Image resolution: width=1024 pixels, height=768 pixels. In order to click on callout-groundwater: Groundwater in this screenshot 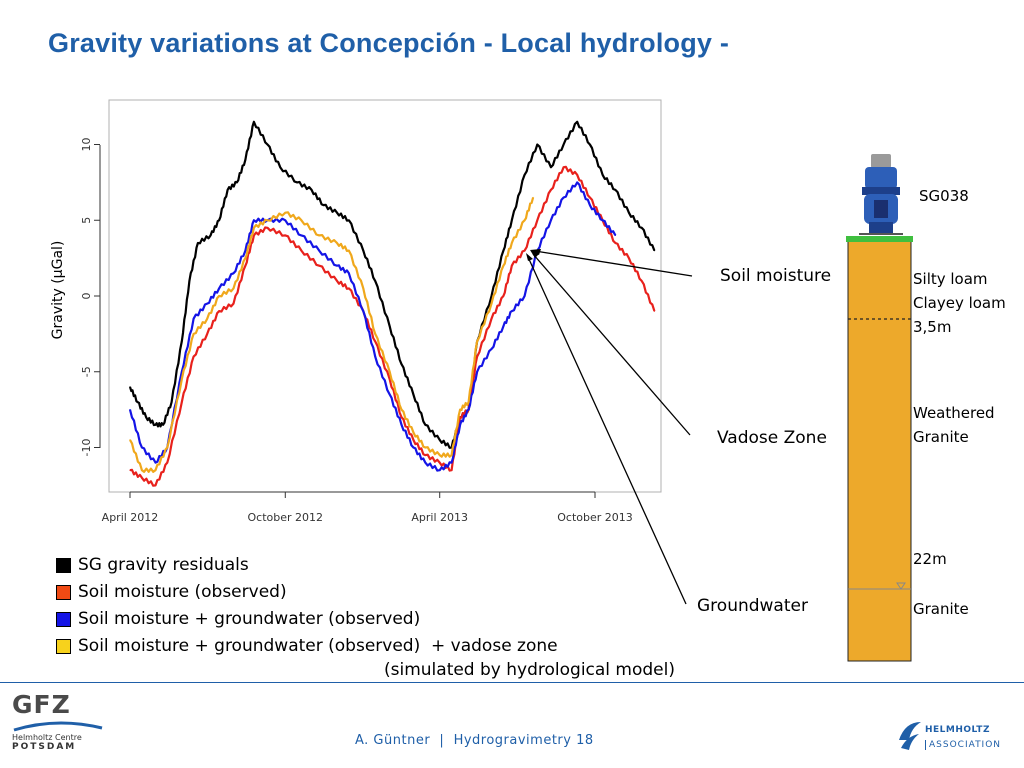, I will do `click(752, 606)`.